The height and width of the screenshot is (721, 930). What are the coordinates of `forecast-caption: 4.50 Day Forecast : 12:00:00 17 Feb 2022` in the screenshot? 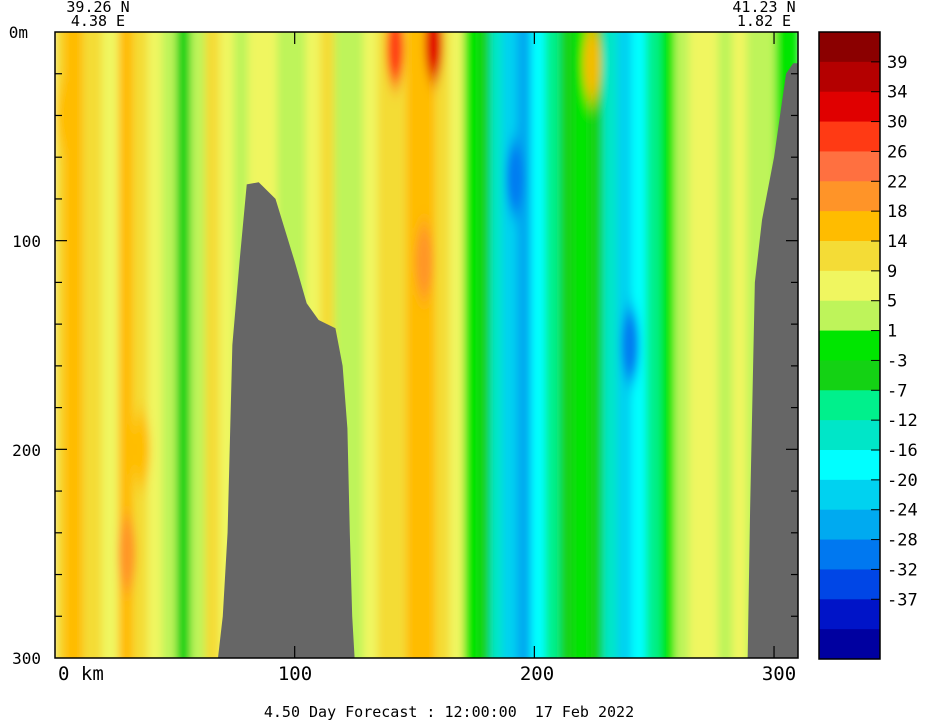 It's located at (449, 712).